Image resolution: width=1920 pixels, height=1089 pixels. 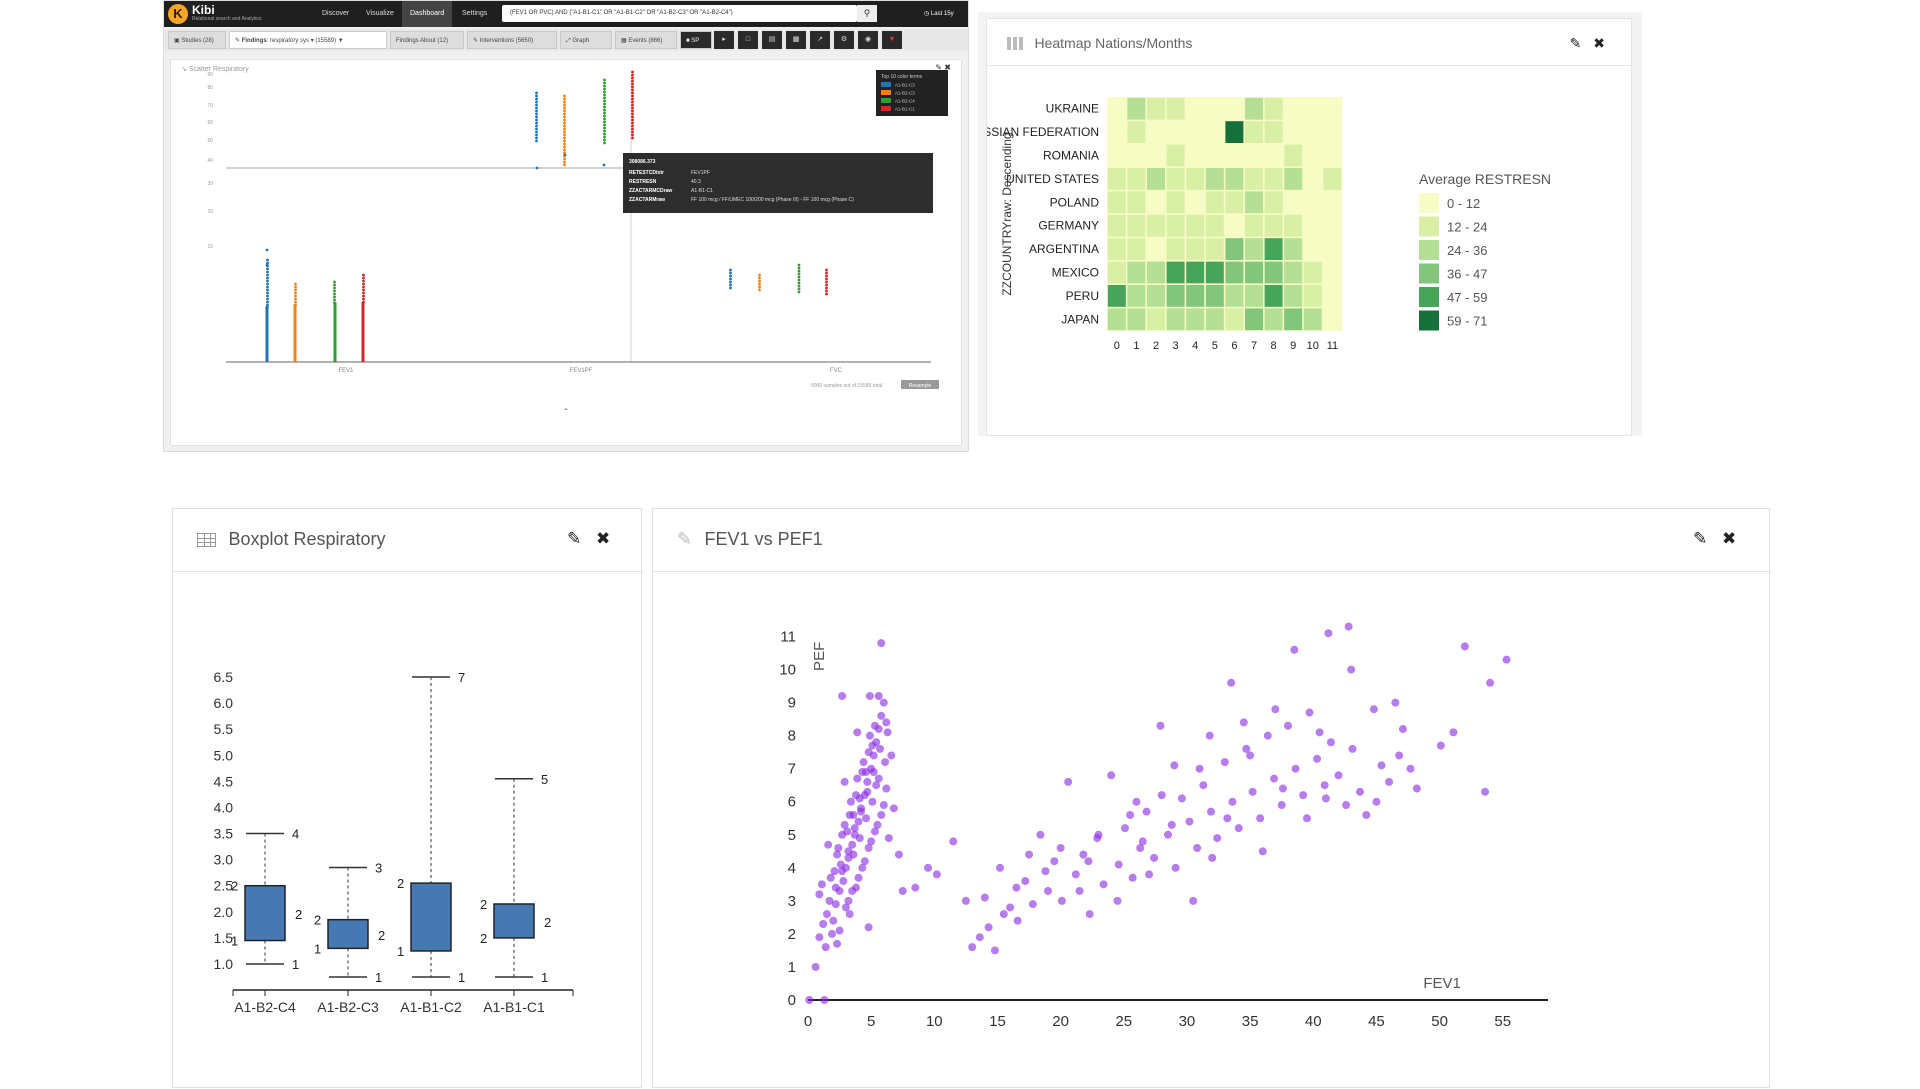 What do you see at coordinates (206, 539) in the screenshot?
I see `table-icon` at bounding box center [206, 539].